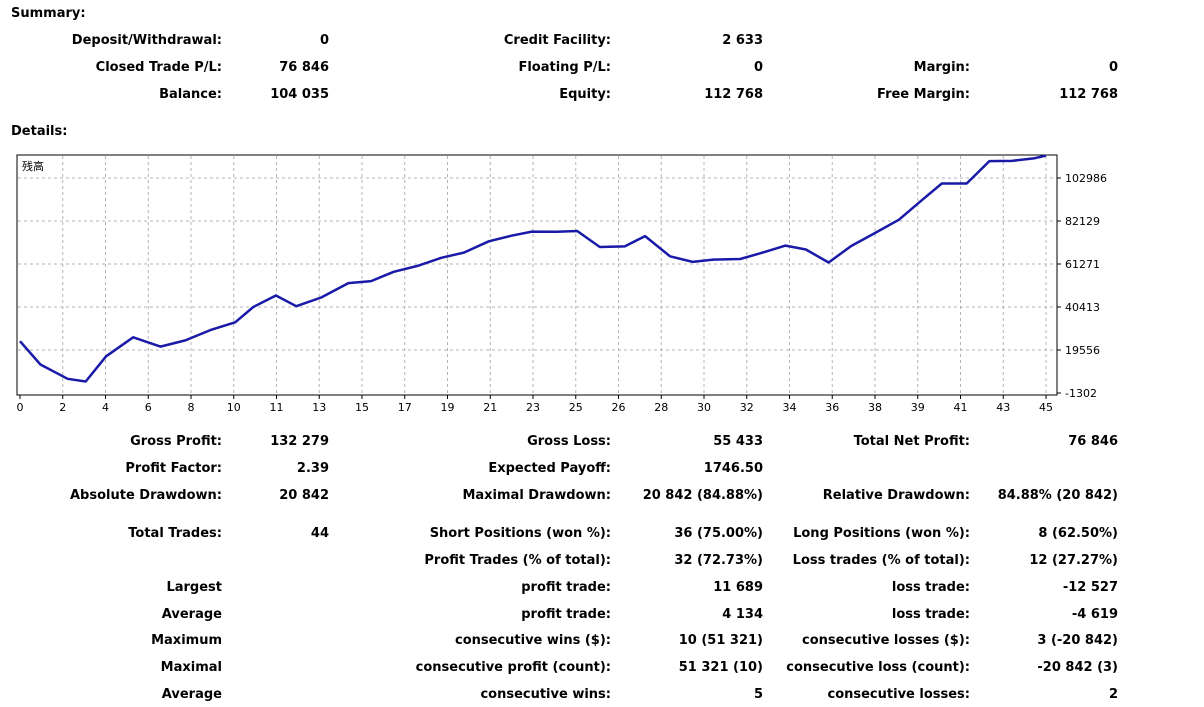 The image size is (1204, 707). What do you see at coordinates (896, 495) in the screenshot?
I see `details-label-r2-c2: Relative Drawdown:` at bounding box center [896, 495].